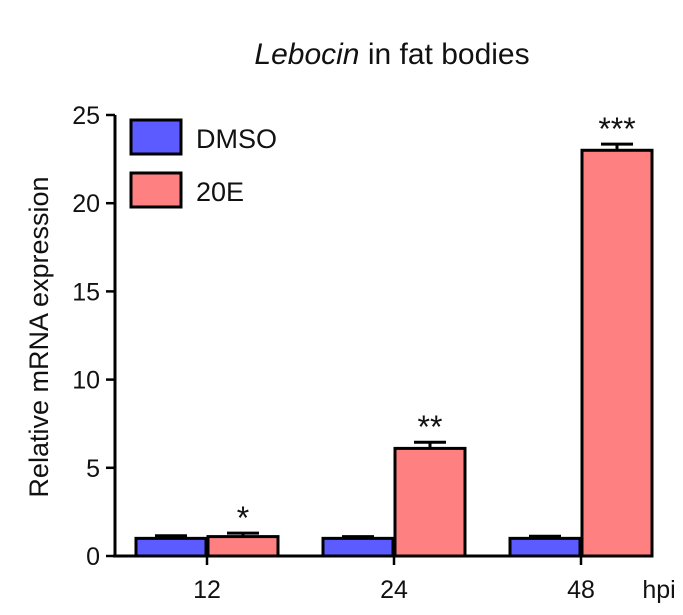 The image size is (683, 615). Describe the element at coordinates (243, 518) in the screenshot. I see `significance-label-12: *` at that location.